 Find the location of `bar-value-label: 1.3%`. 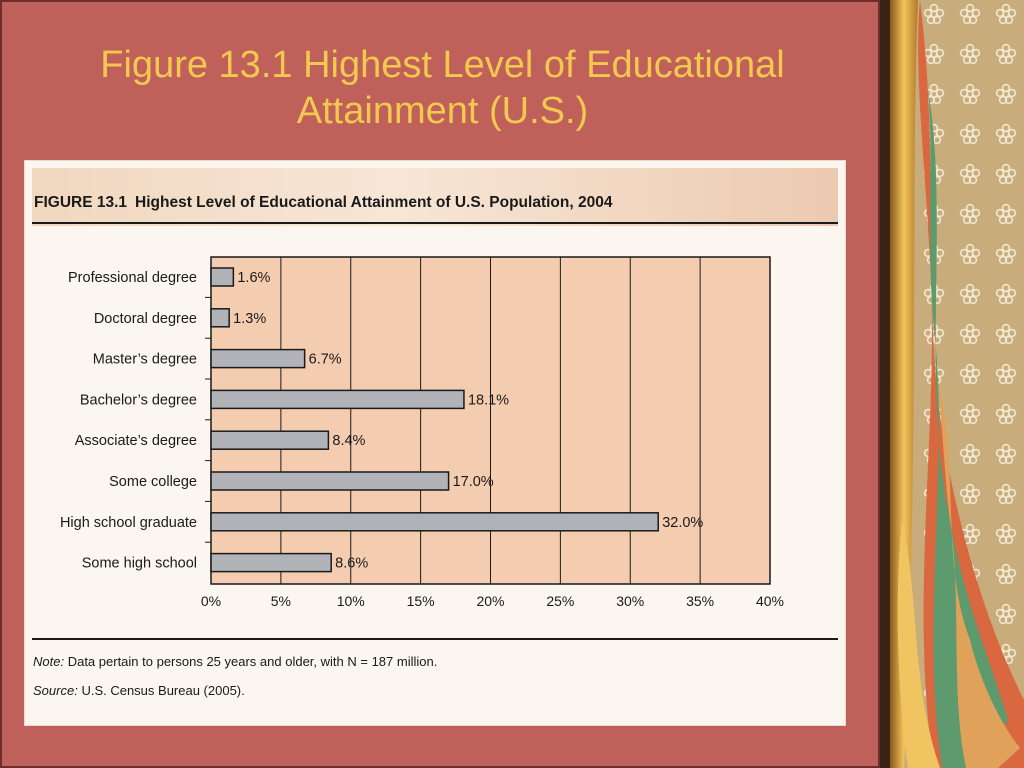

bar-value-label: 1.3% is located at coordinates (249, 319).